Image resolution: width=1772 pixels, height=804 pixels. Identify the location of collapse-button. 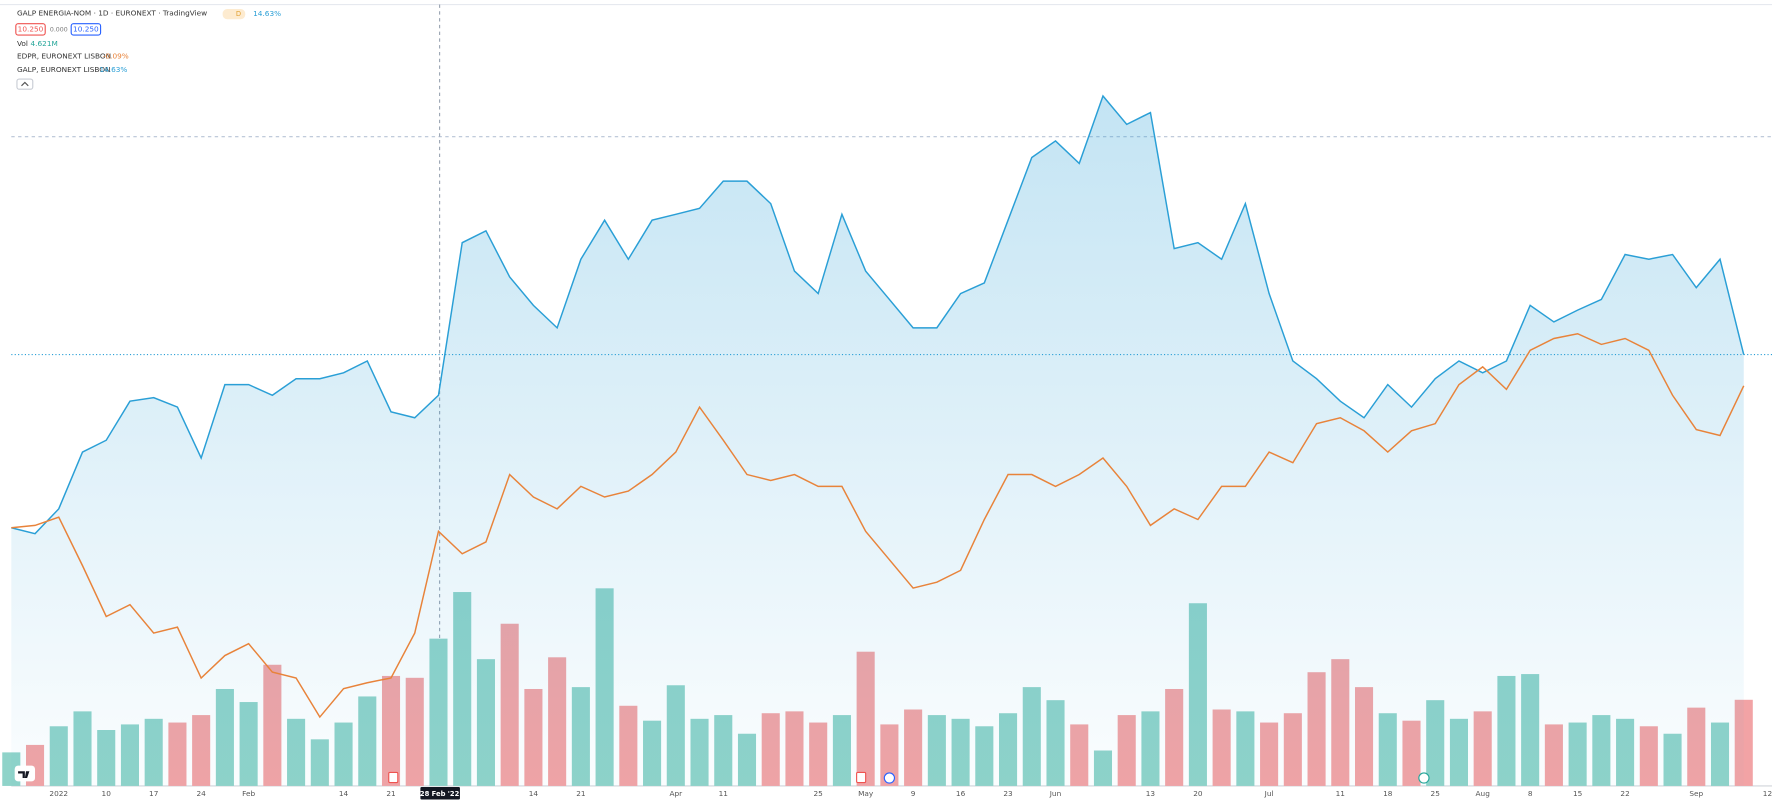
(25, 84).